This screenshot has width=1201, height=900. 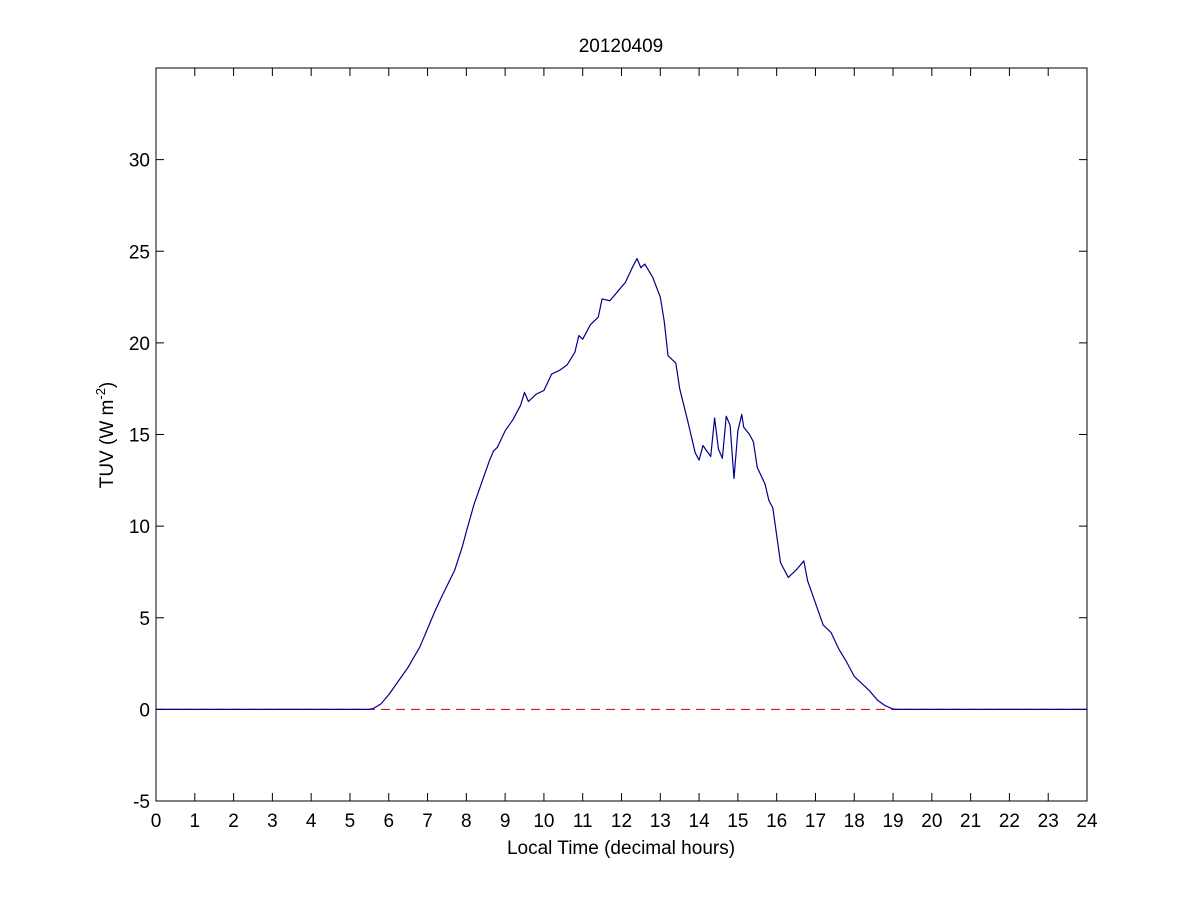 I want to click on y-axis-label: TUV (W m-2), so click(x=105, y=435).